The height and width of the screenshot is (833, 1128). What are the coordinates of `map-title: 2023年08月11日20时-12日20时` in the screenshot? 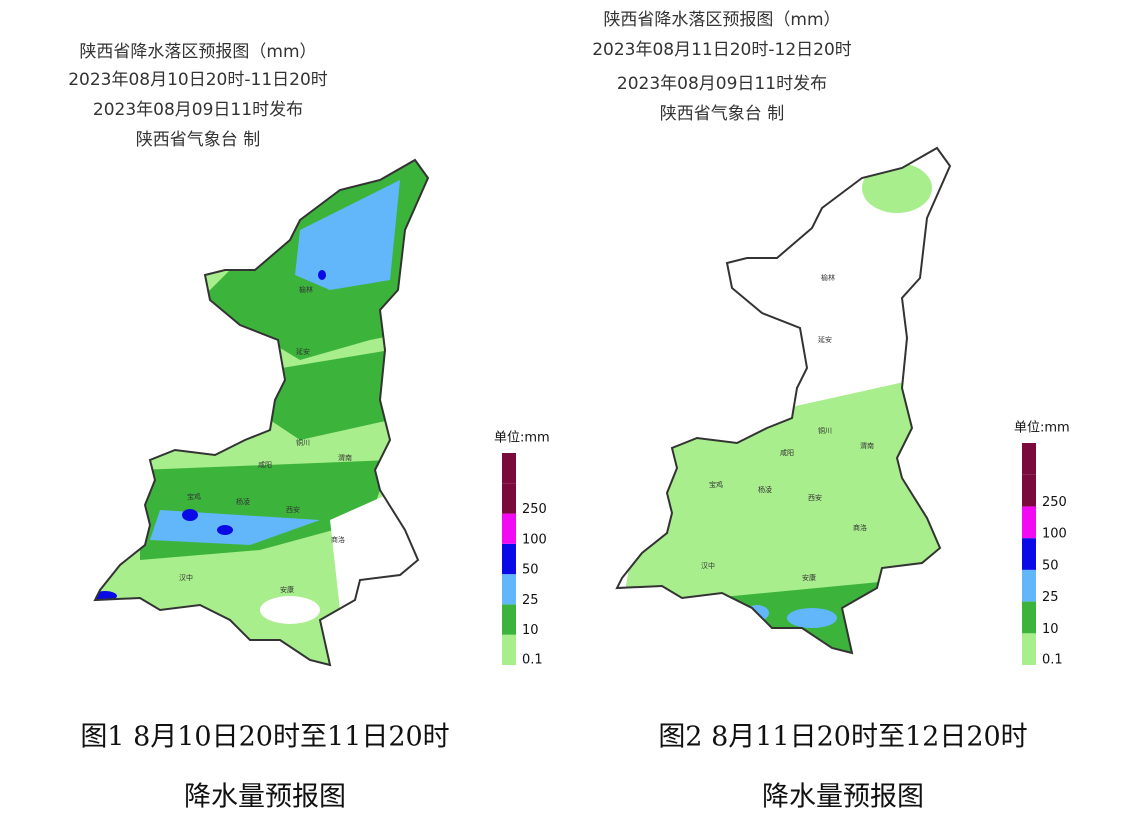 It's located at (722, 50).